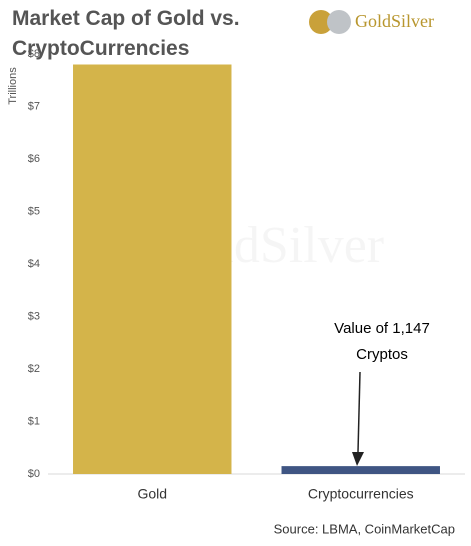 The height and width of the screenshot is (546, 471). I want to click on bar, so click(360, 470).